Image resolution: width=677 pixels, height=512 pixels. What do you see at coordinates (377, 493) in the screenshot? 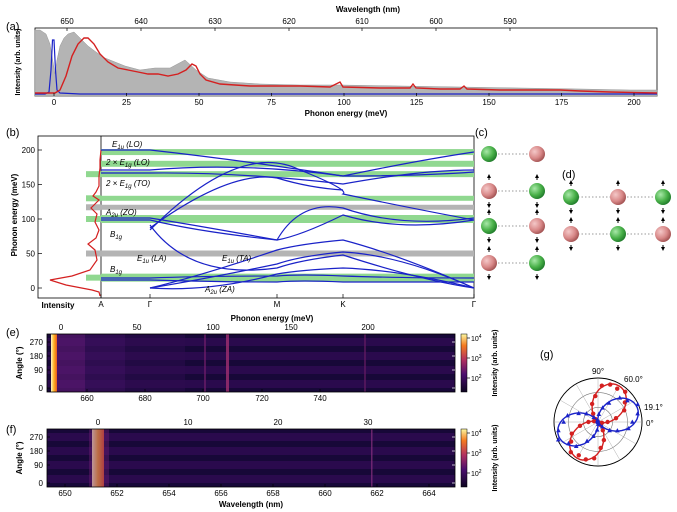
I see `bottom-tick-label: 662` at bounding box center [377, 493].